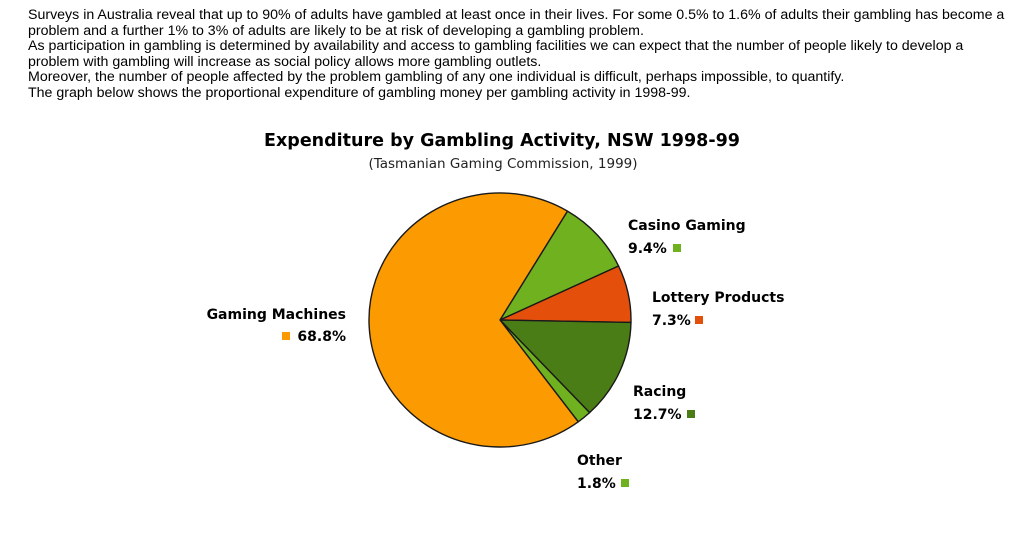  Describe the element at coordinates (647, 249) in the screenshot. I see `slice-value-label: 9.4%` at that location.